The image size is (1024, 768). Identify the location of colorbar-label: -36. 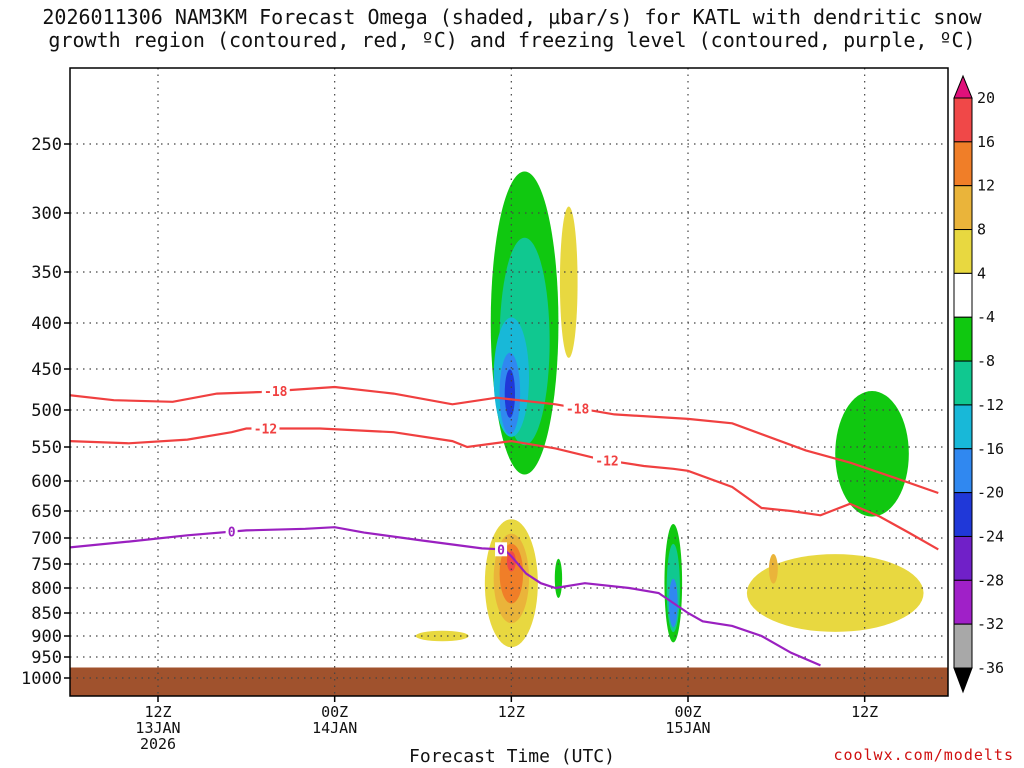
(990, 668).